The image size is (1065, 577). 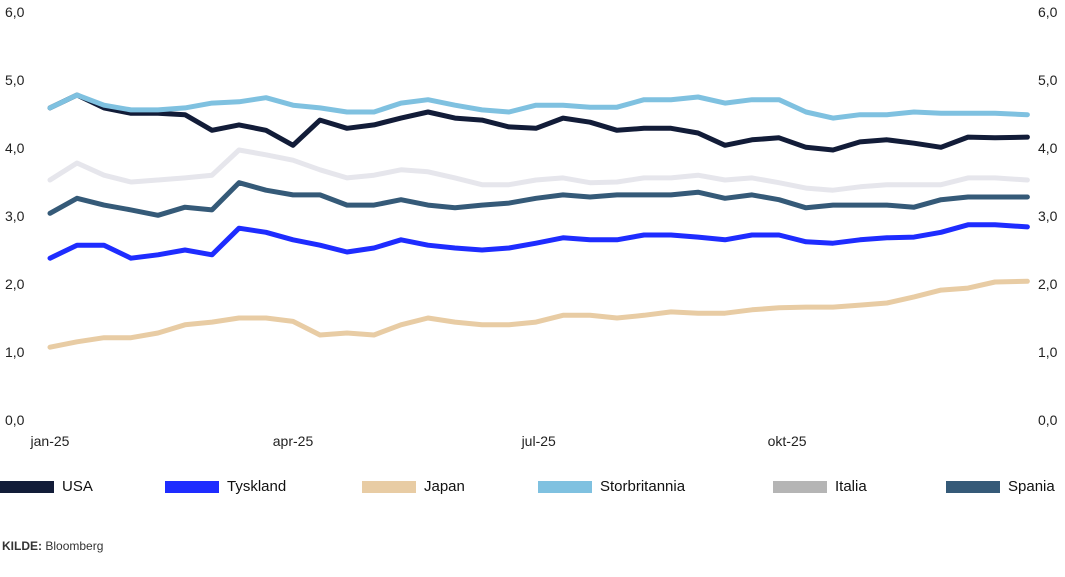 I want to click on legend-label: Spania, so click(x=1031, y=486).